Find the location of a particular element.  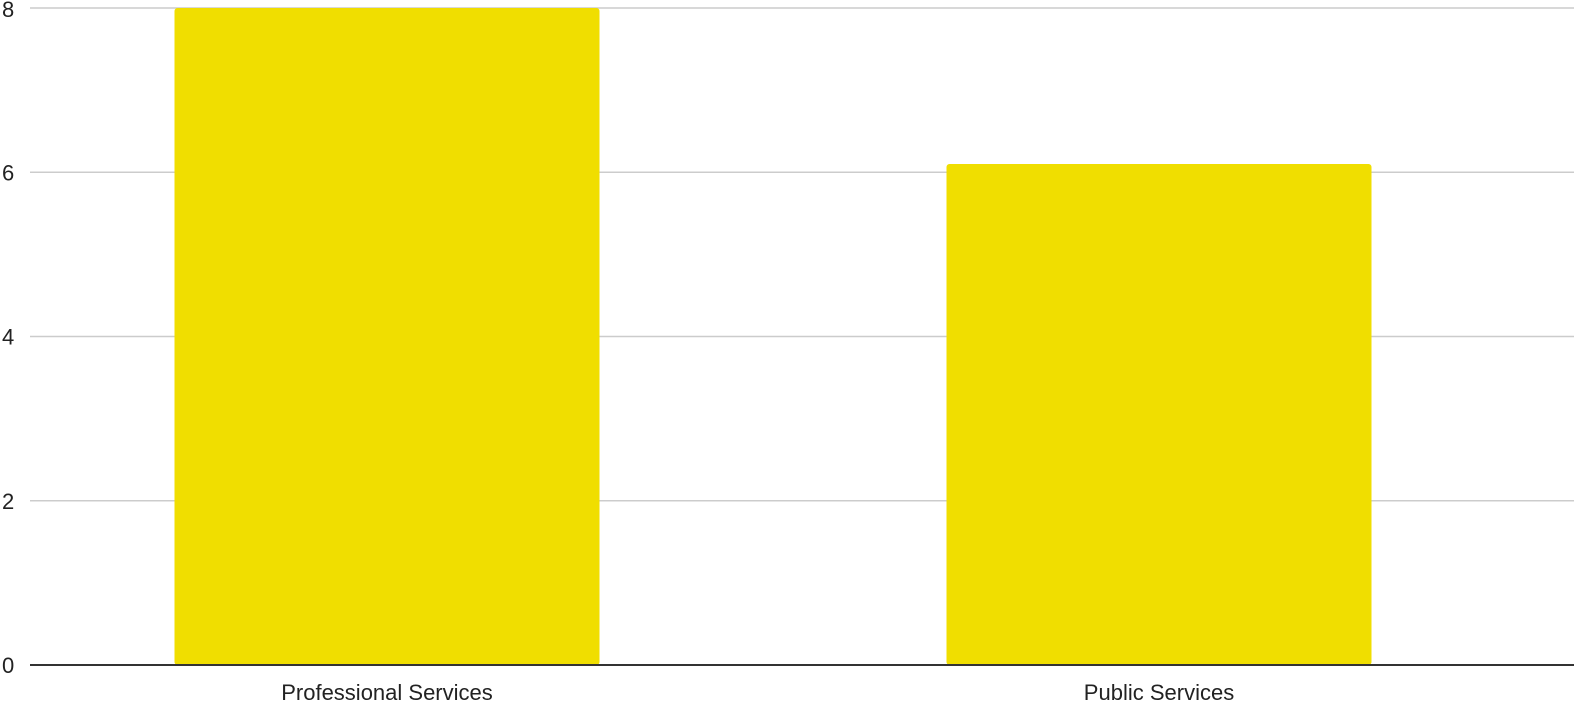

y-axis-tick-labels: 0 2 4 6 8 is located at coordinates (8, 339).